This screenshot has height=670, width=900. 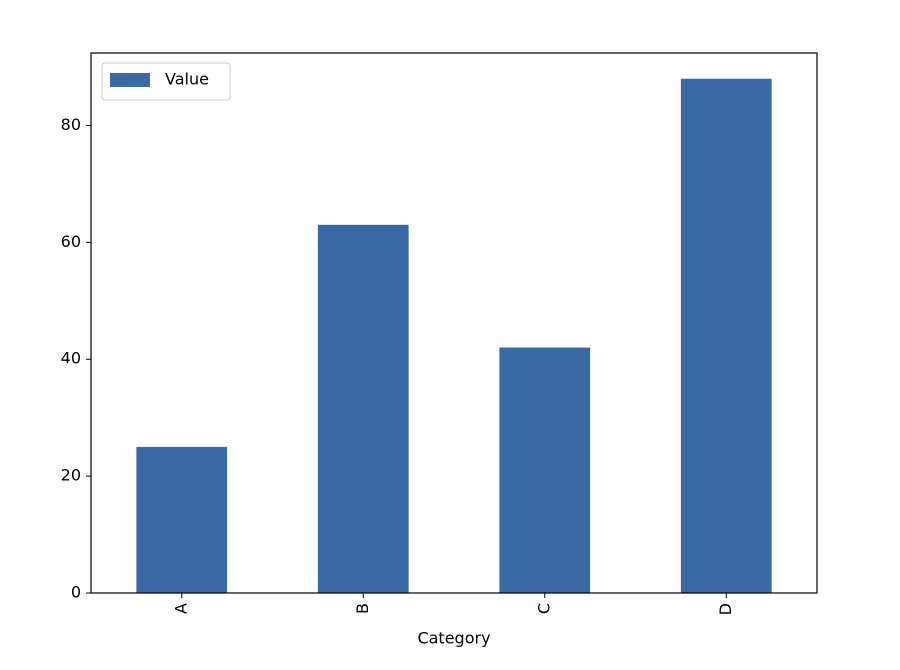 What do you see at coordinates (725, 609) in the screenshot?
I see `x-tick-label: D` at bounding box center [725, 609].